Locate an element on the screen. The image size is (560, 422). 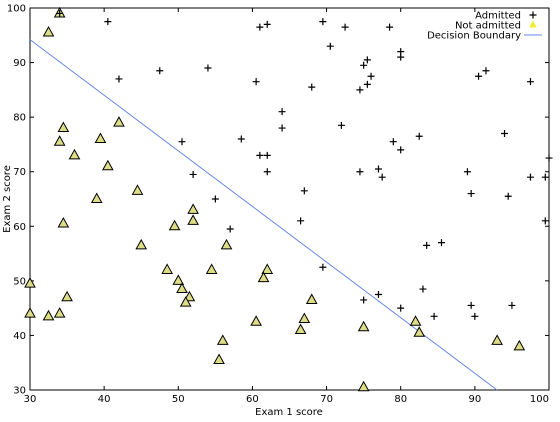
y-tick-label: 30 is located at coordinates (19, 391).